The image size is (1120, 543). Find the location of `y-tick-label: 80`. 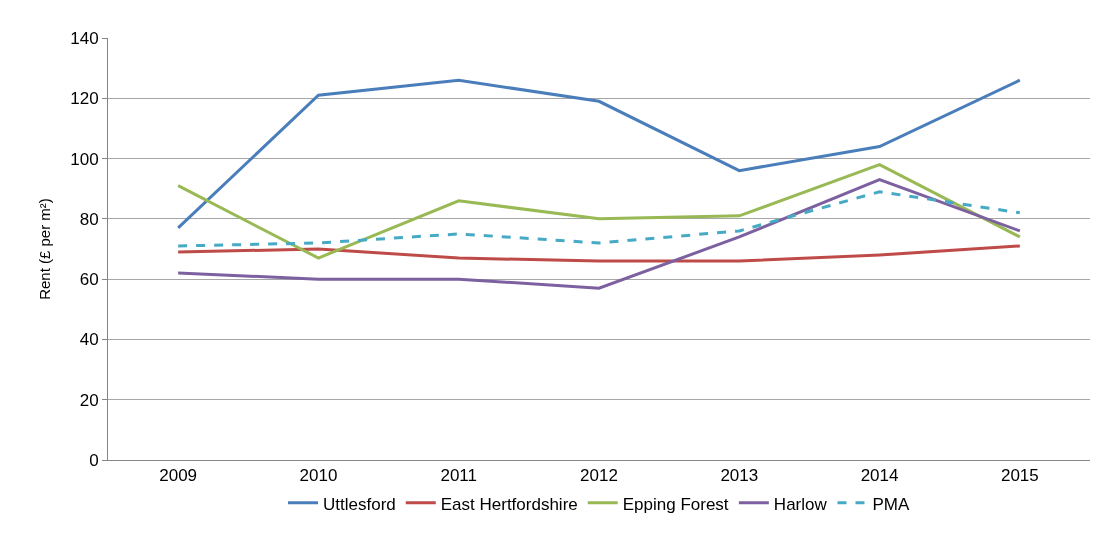

y-tick-label: 80 is located at coordinates (89, 219).